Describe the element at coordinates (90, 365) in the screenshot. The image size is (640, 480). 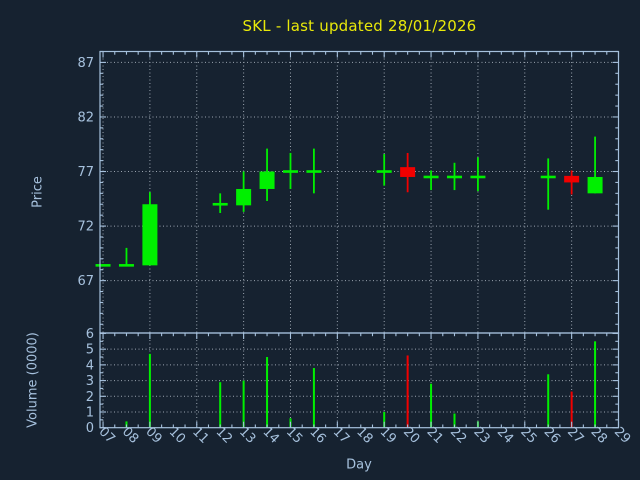
I see `svg-text: 4` at that location.